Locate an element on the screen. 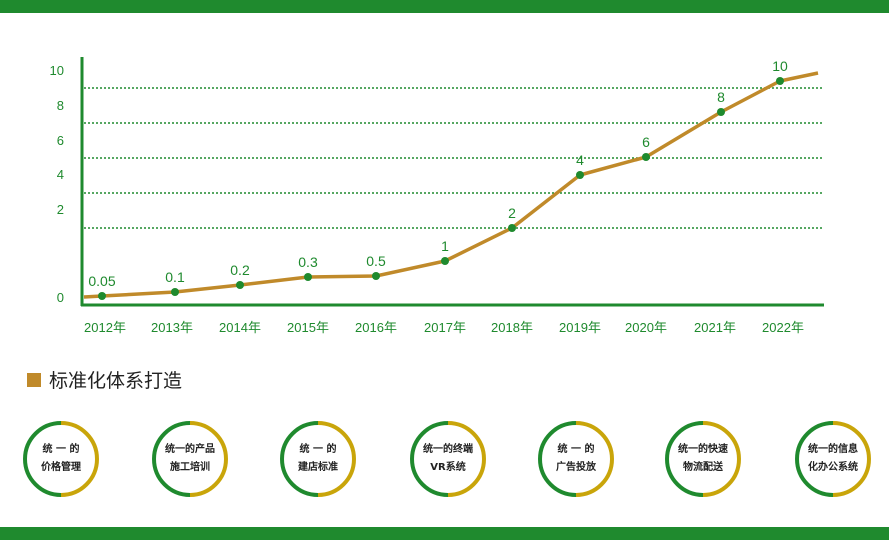  circle-line-2: 价格管理 is located at coordinates (61, 467).